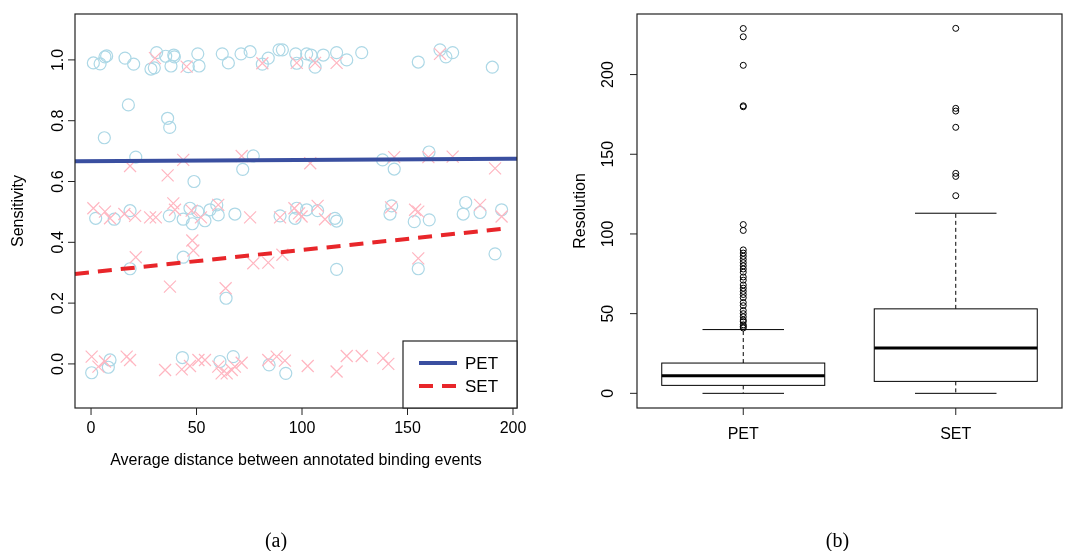 The image size is (1068, 551). What do you see at coordinates (956, 433) in the screenshot?
I see `x-tick-label: SET` at bounding box center [956, 433].